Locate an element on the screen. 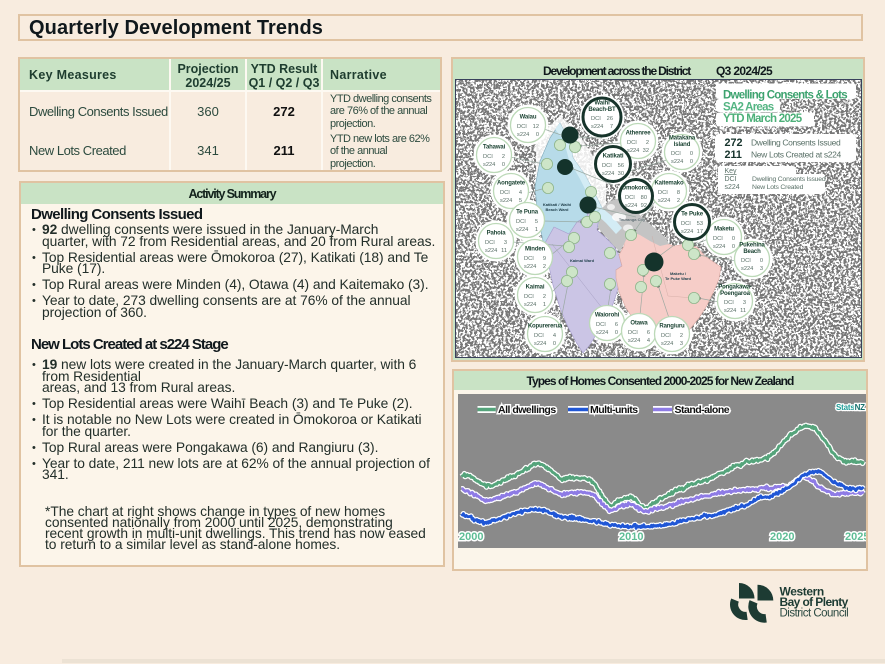 The width and height of the screenshot is (885, 664). svg-text: Island is located at coordinates (682, 145).